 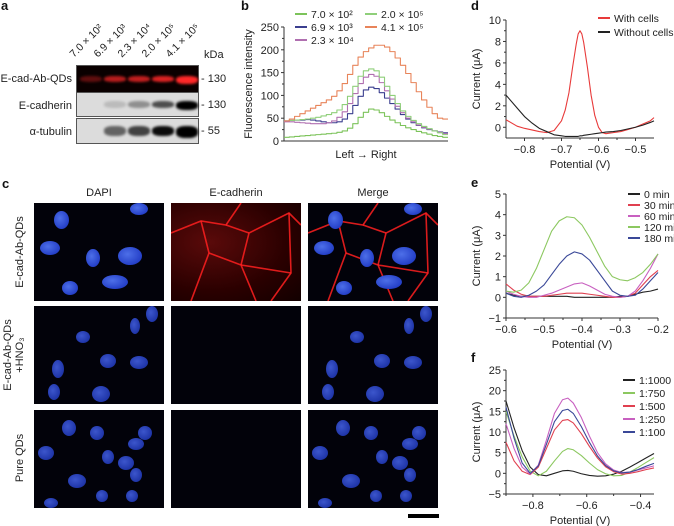 I want to click on blot-row-label: E-cad-Ab-QDs, so click(x=36, y=79).